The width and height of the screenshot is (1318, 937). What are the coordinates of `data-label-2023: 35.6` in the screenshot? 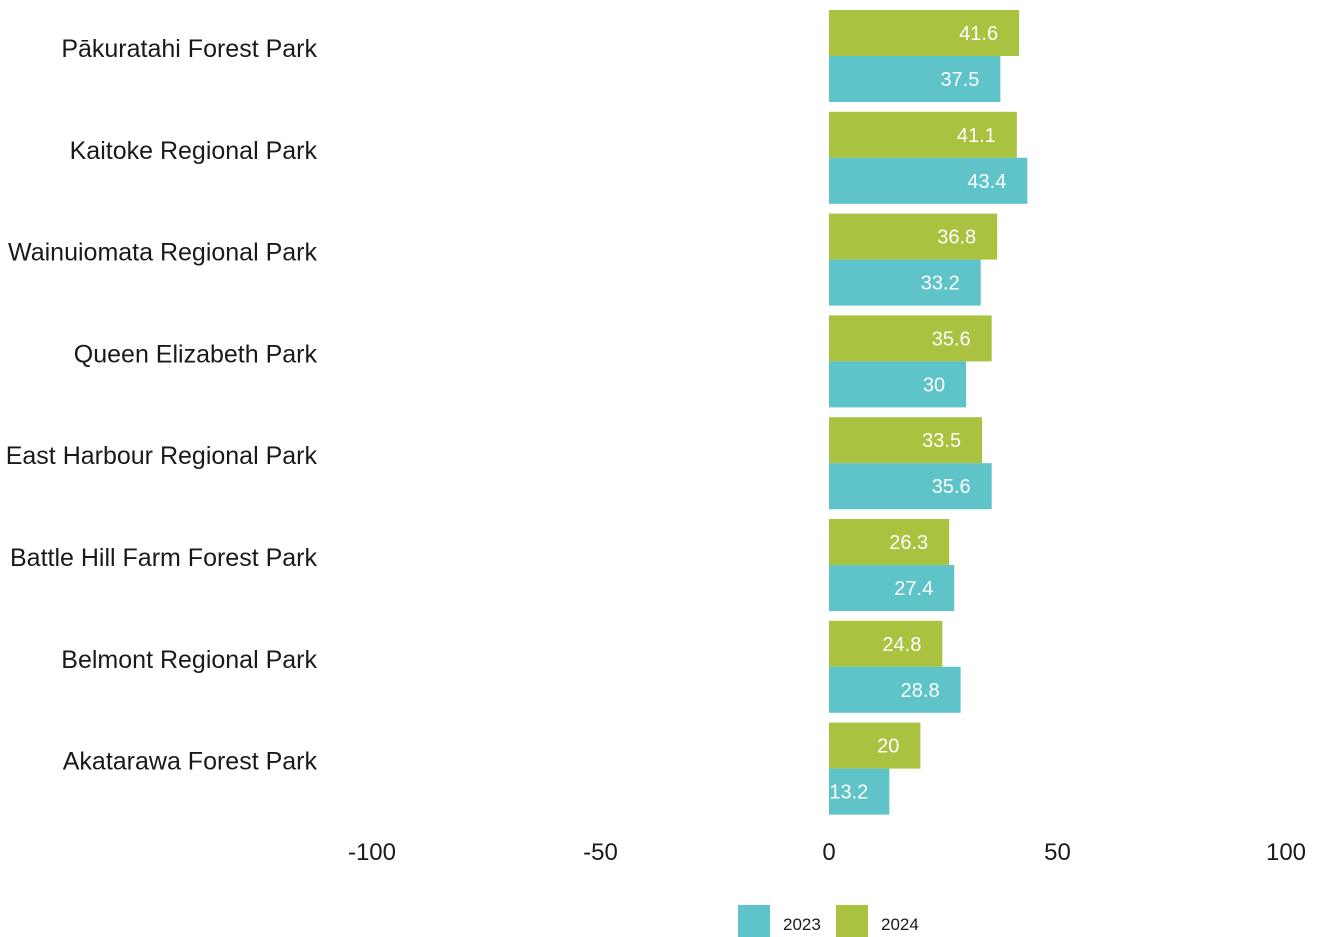 It's located at (951, 487).